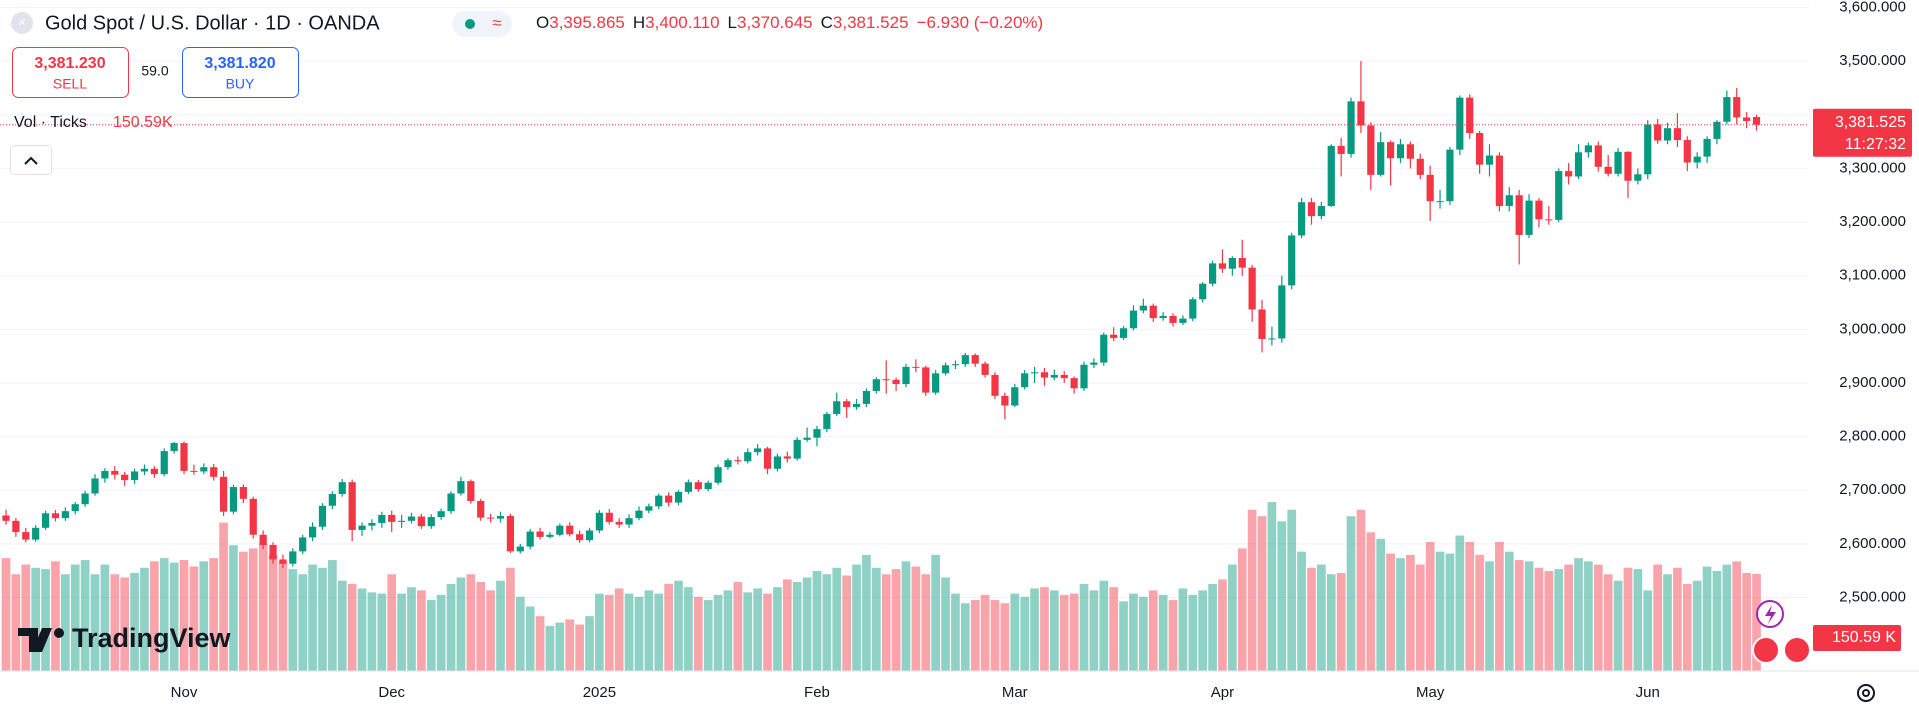  I want to click on sell-button, so click(70, 72).